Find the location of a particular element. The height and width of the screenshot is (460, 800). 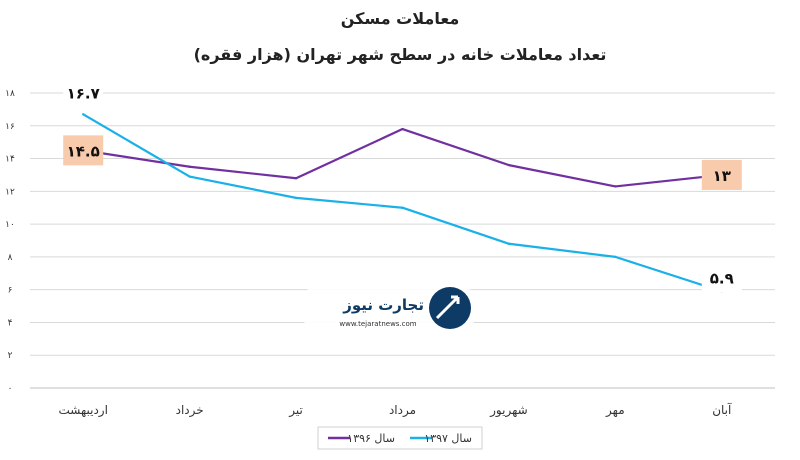

y-tick-label: ۱۲ is located at coordinates (10, 192).